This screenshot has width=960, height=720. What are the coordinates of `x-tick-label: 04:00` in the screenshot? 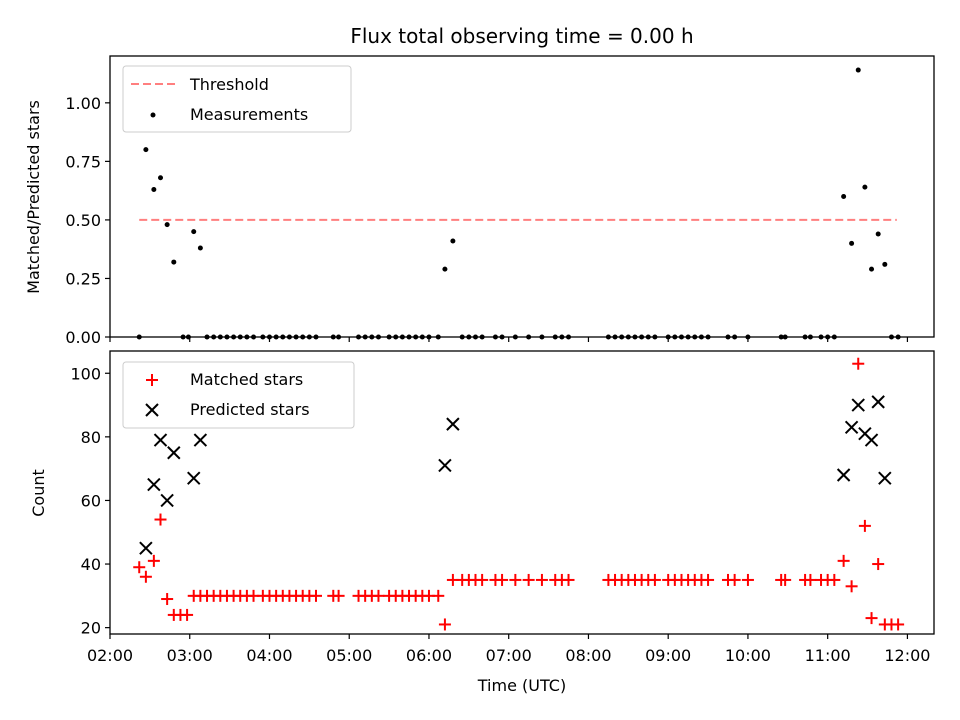 It's located at (269, 655).